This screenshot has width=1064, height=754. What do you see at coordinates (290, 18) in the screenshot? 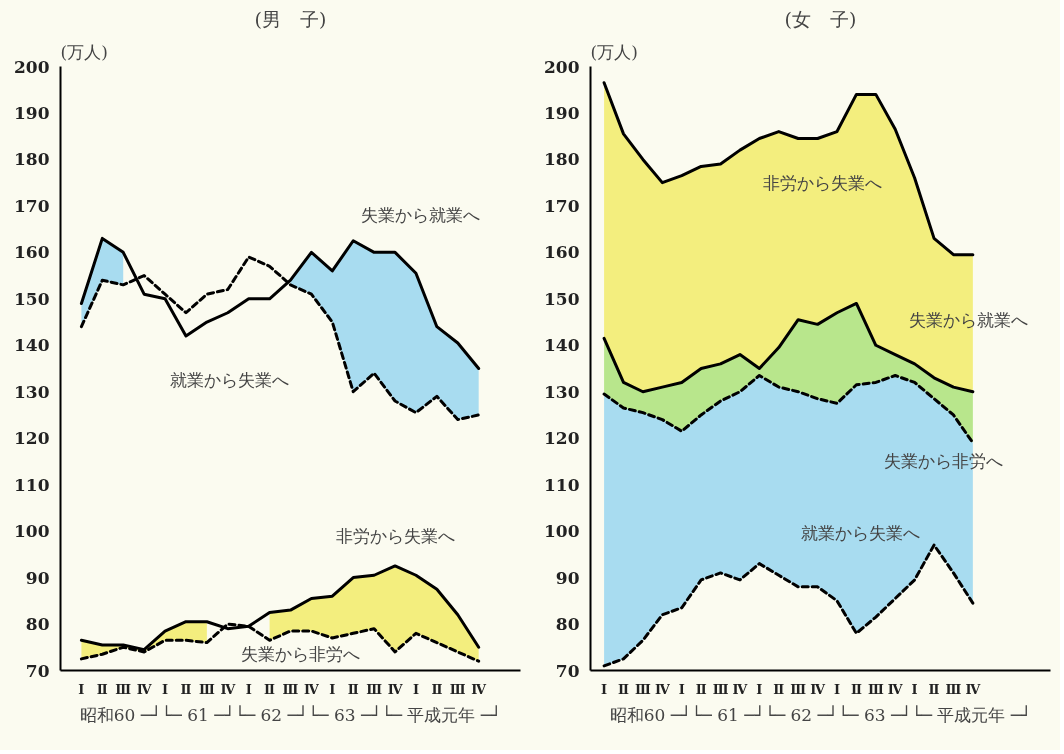
I see `chart-title: (男 子)` at bounding box center [290, 18].